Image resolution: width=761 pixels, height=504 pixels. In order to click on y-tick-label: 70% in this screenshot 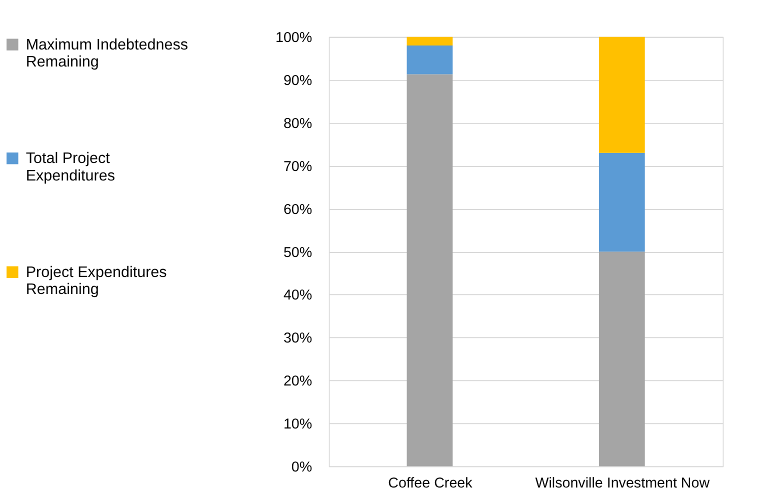, I will do `click(297, 166)`.